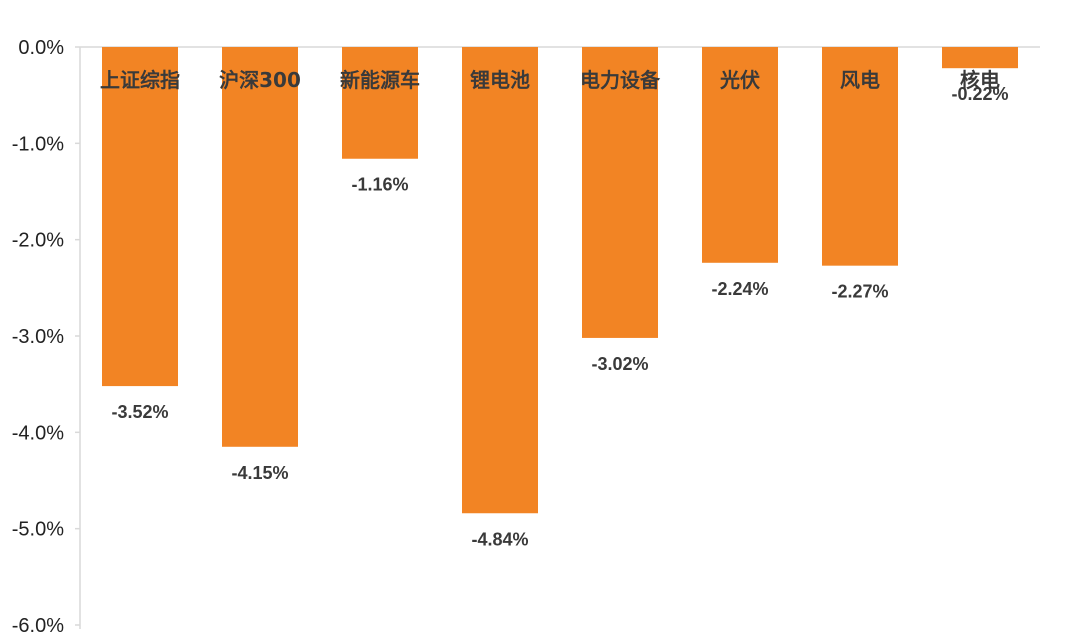 This screenshot has height=639, width=1080. Describe the element at coordinates (38, 241) in the screenshot. I see `y-tick-label: -2.0%` at that location.